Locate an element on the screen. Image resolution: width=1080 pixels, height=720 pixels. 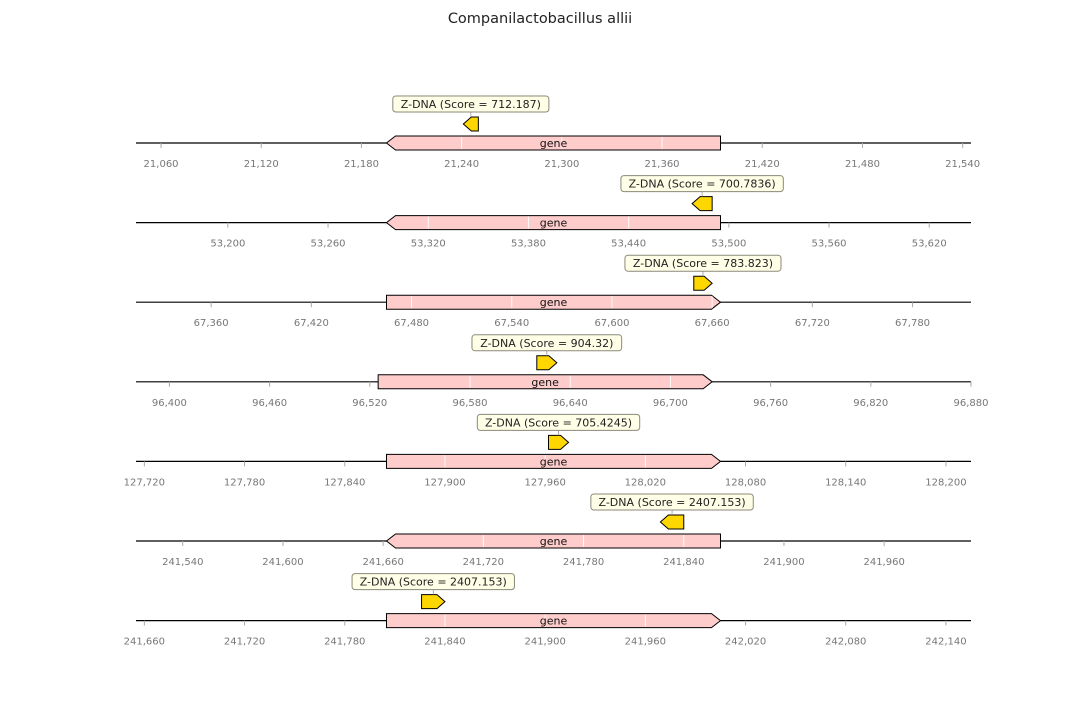
tick-label: 241,600 is located at coordinates (282, 562).